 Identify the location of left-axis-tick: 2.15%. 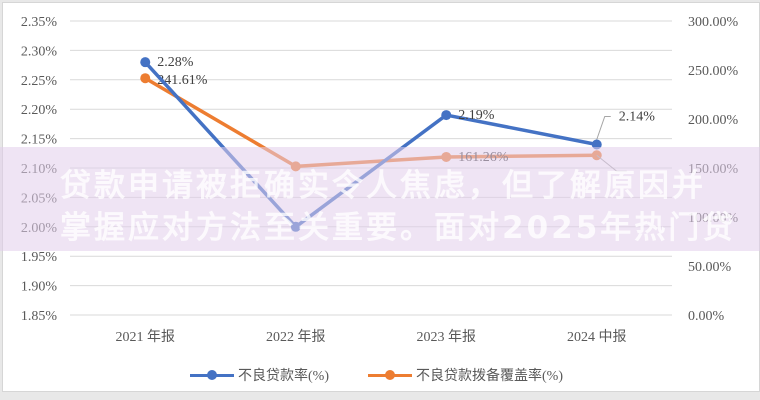
(39, 140).